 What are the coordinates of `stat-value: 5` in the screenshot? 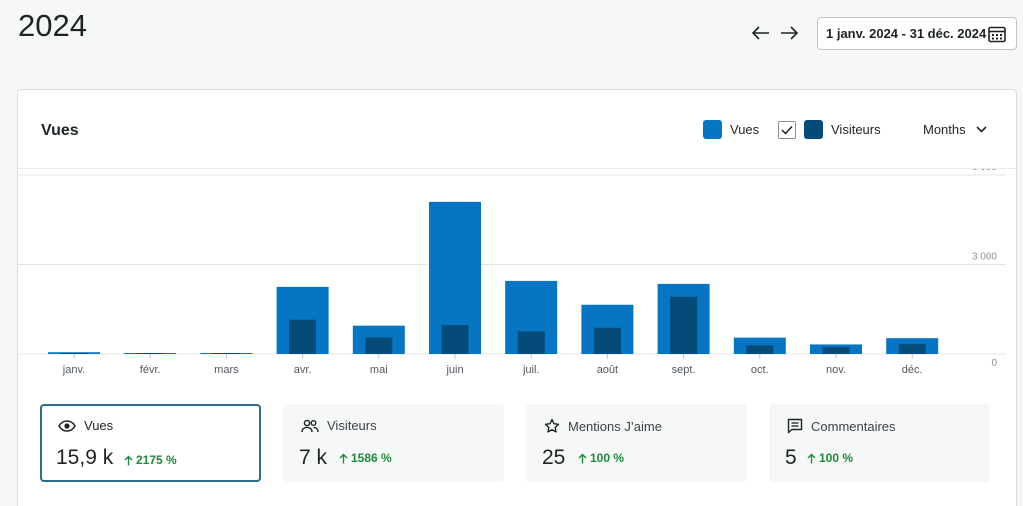 It's located at (791, 457).